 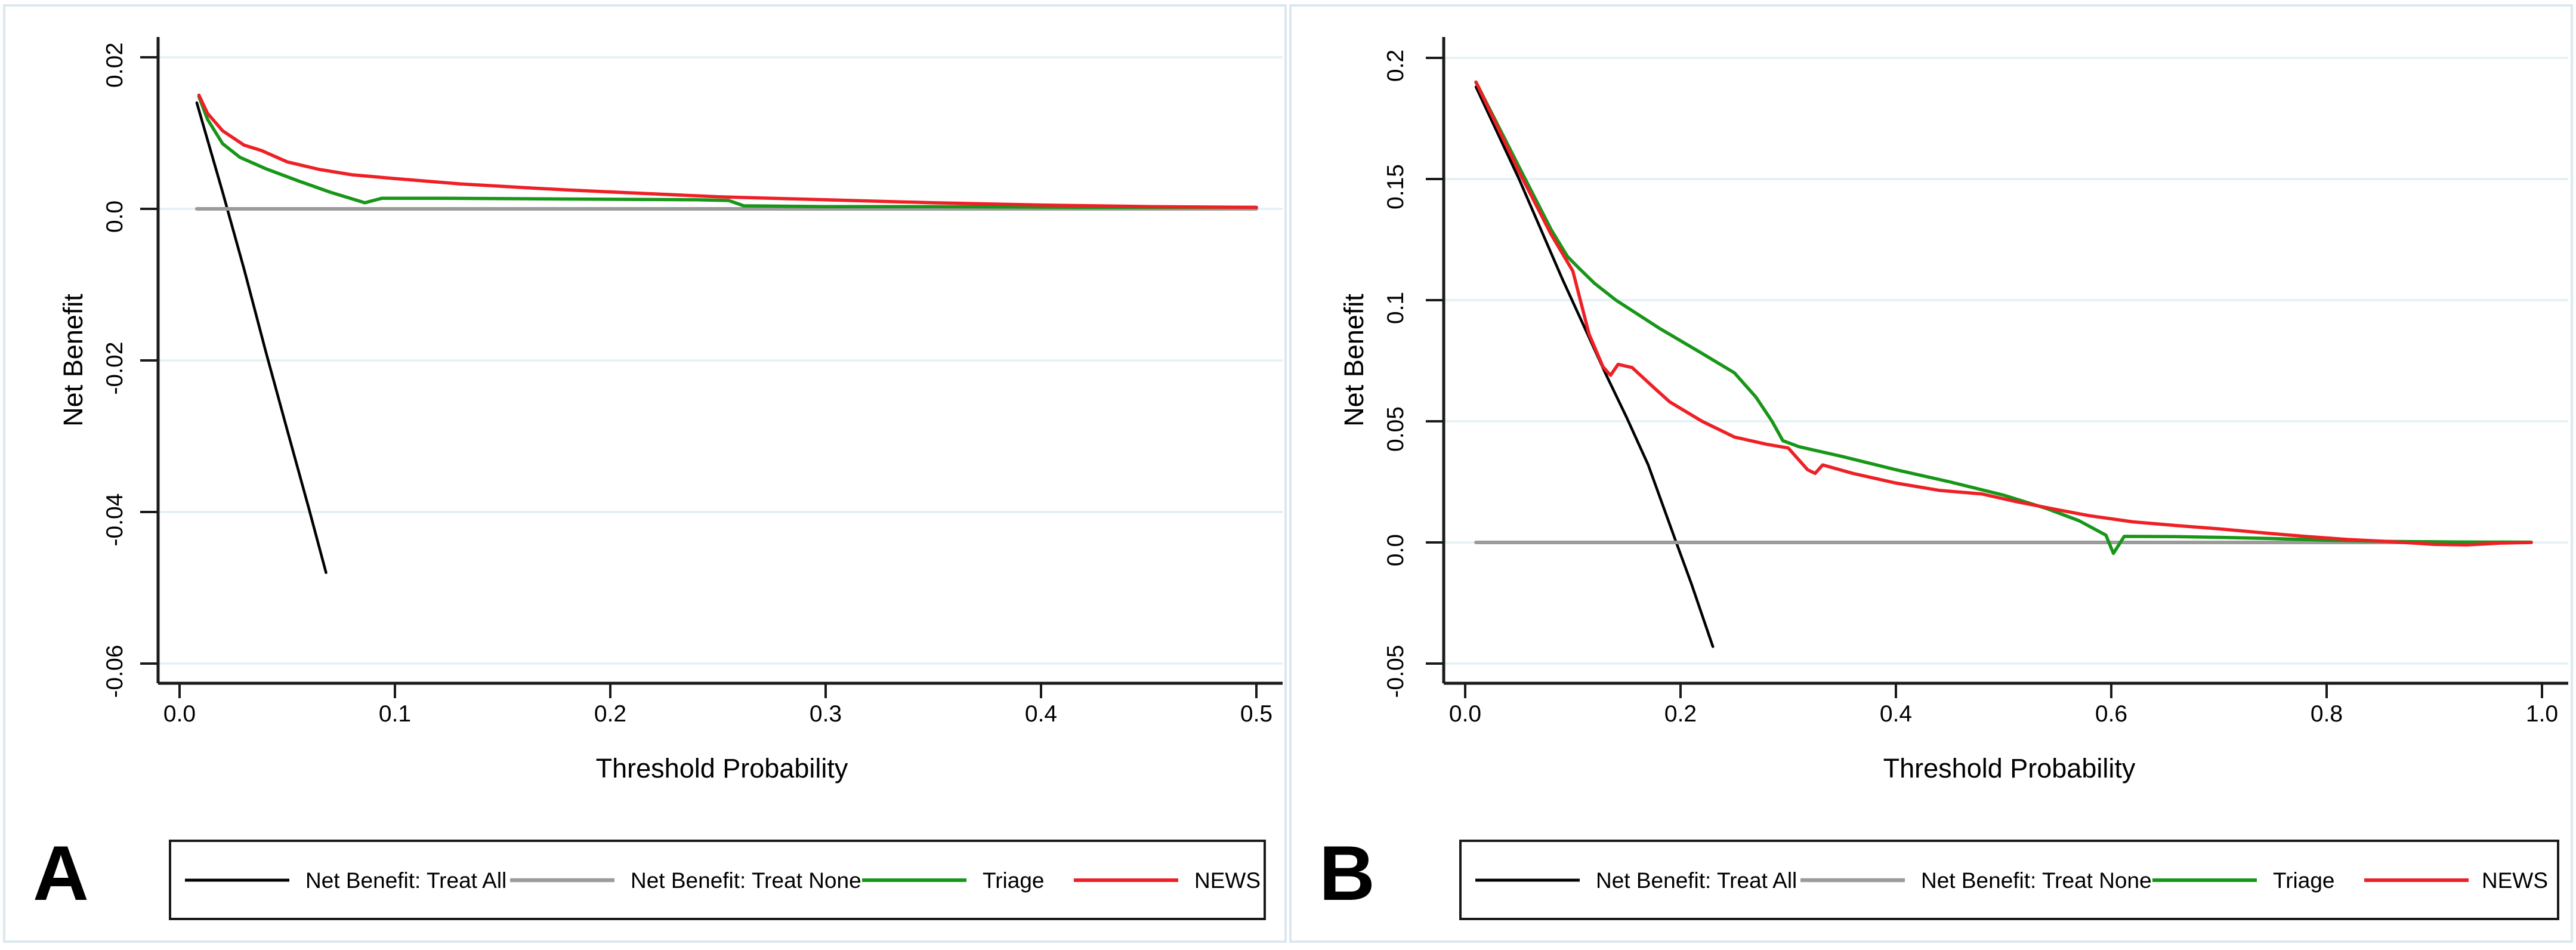 I want to click on y-tick-label: -0.02, so click(x=115, y=368).